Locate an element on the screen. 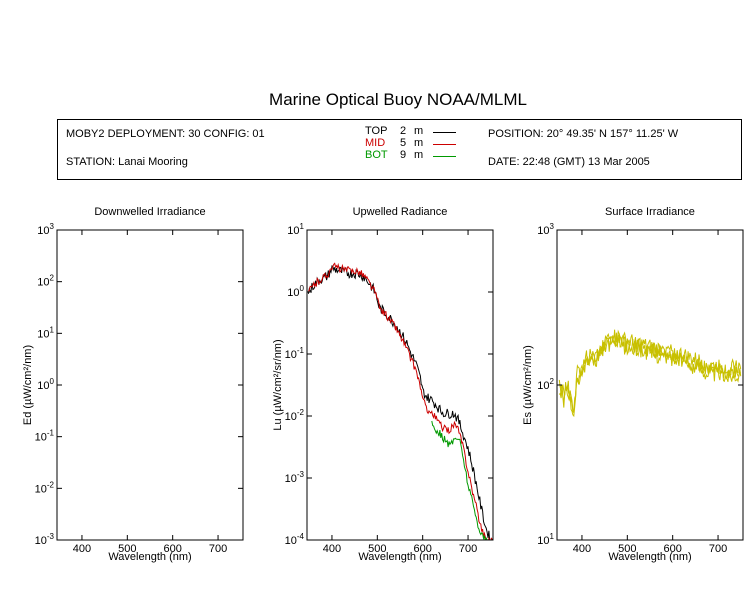 This screenshot has width=750, height=600. y-axis-label: Es (µW/cm²/nm) is located at coordinates (528, 385).